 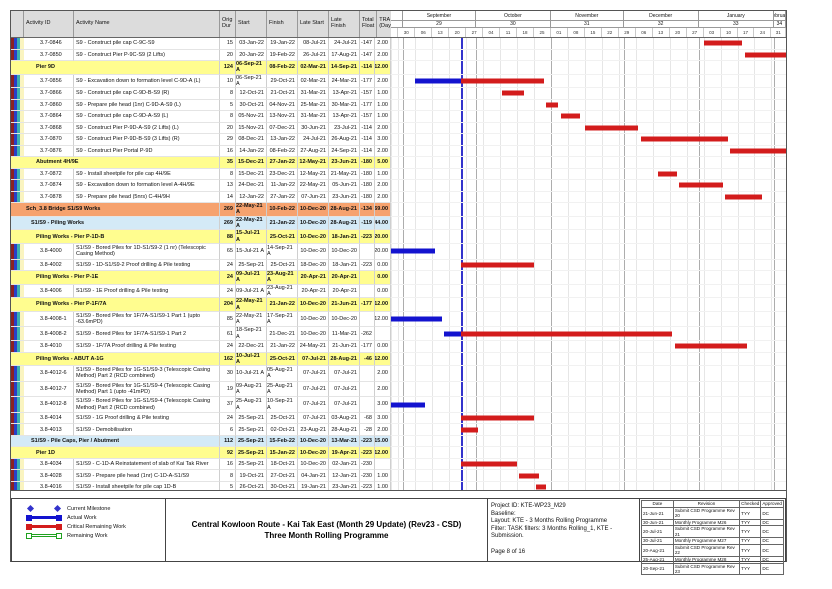 What do you see at coordinates (549, 521) in the screenshot?
I see `project-info-line: Layout: KTE - 3 Months Rolling Programme` at bounding box center [549, 521].